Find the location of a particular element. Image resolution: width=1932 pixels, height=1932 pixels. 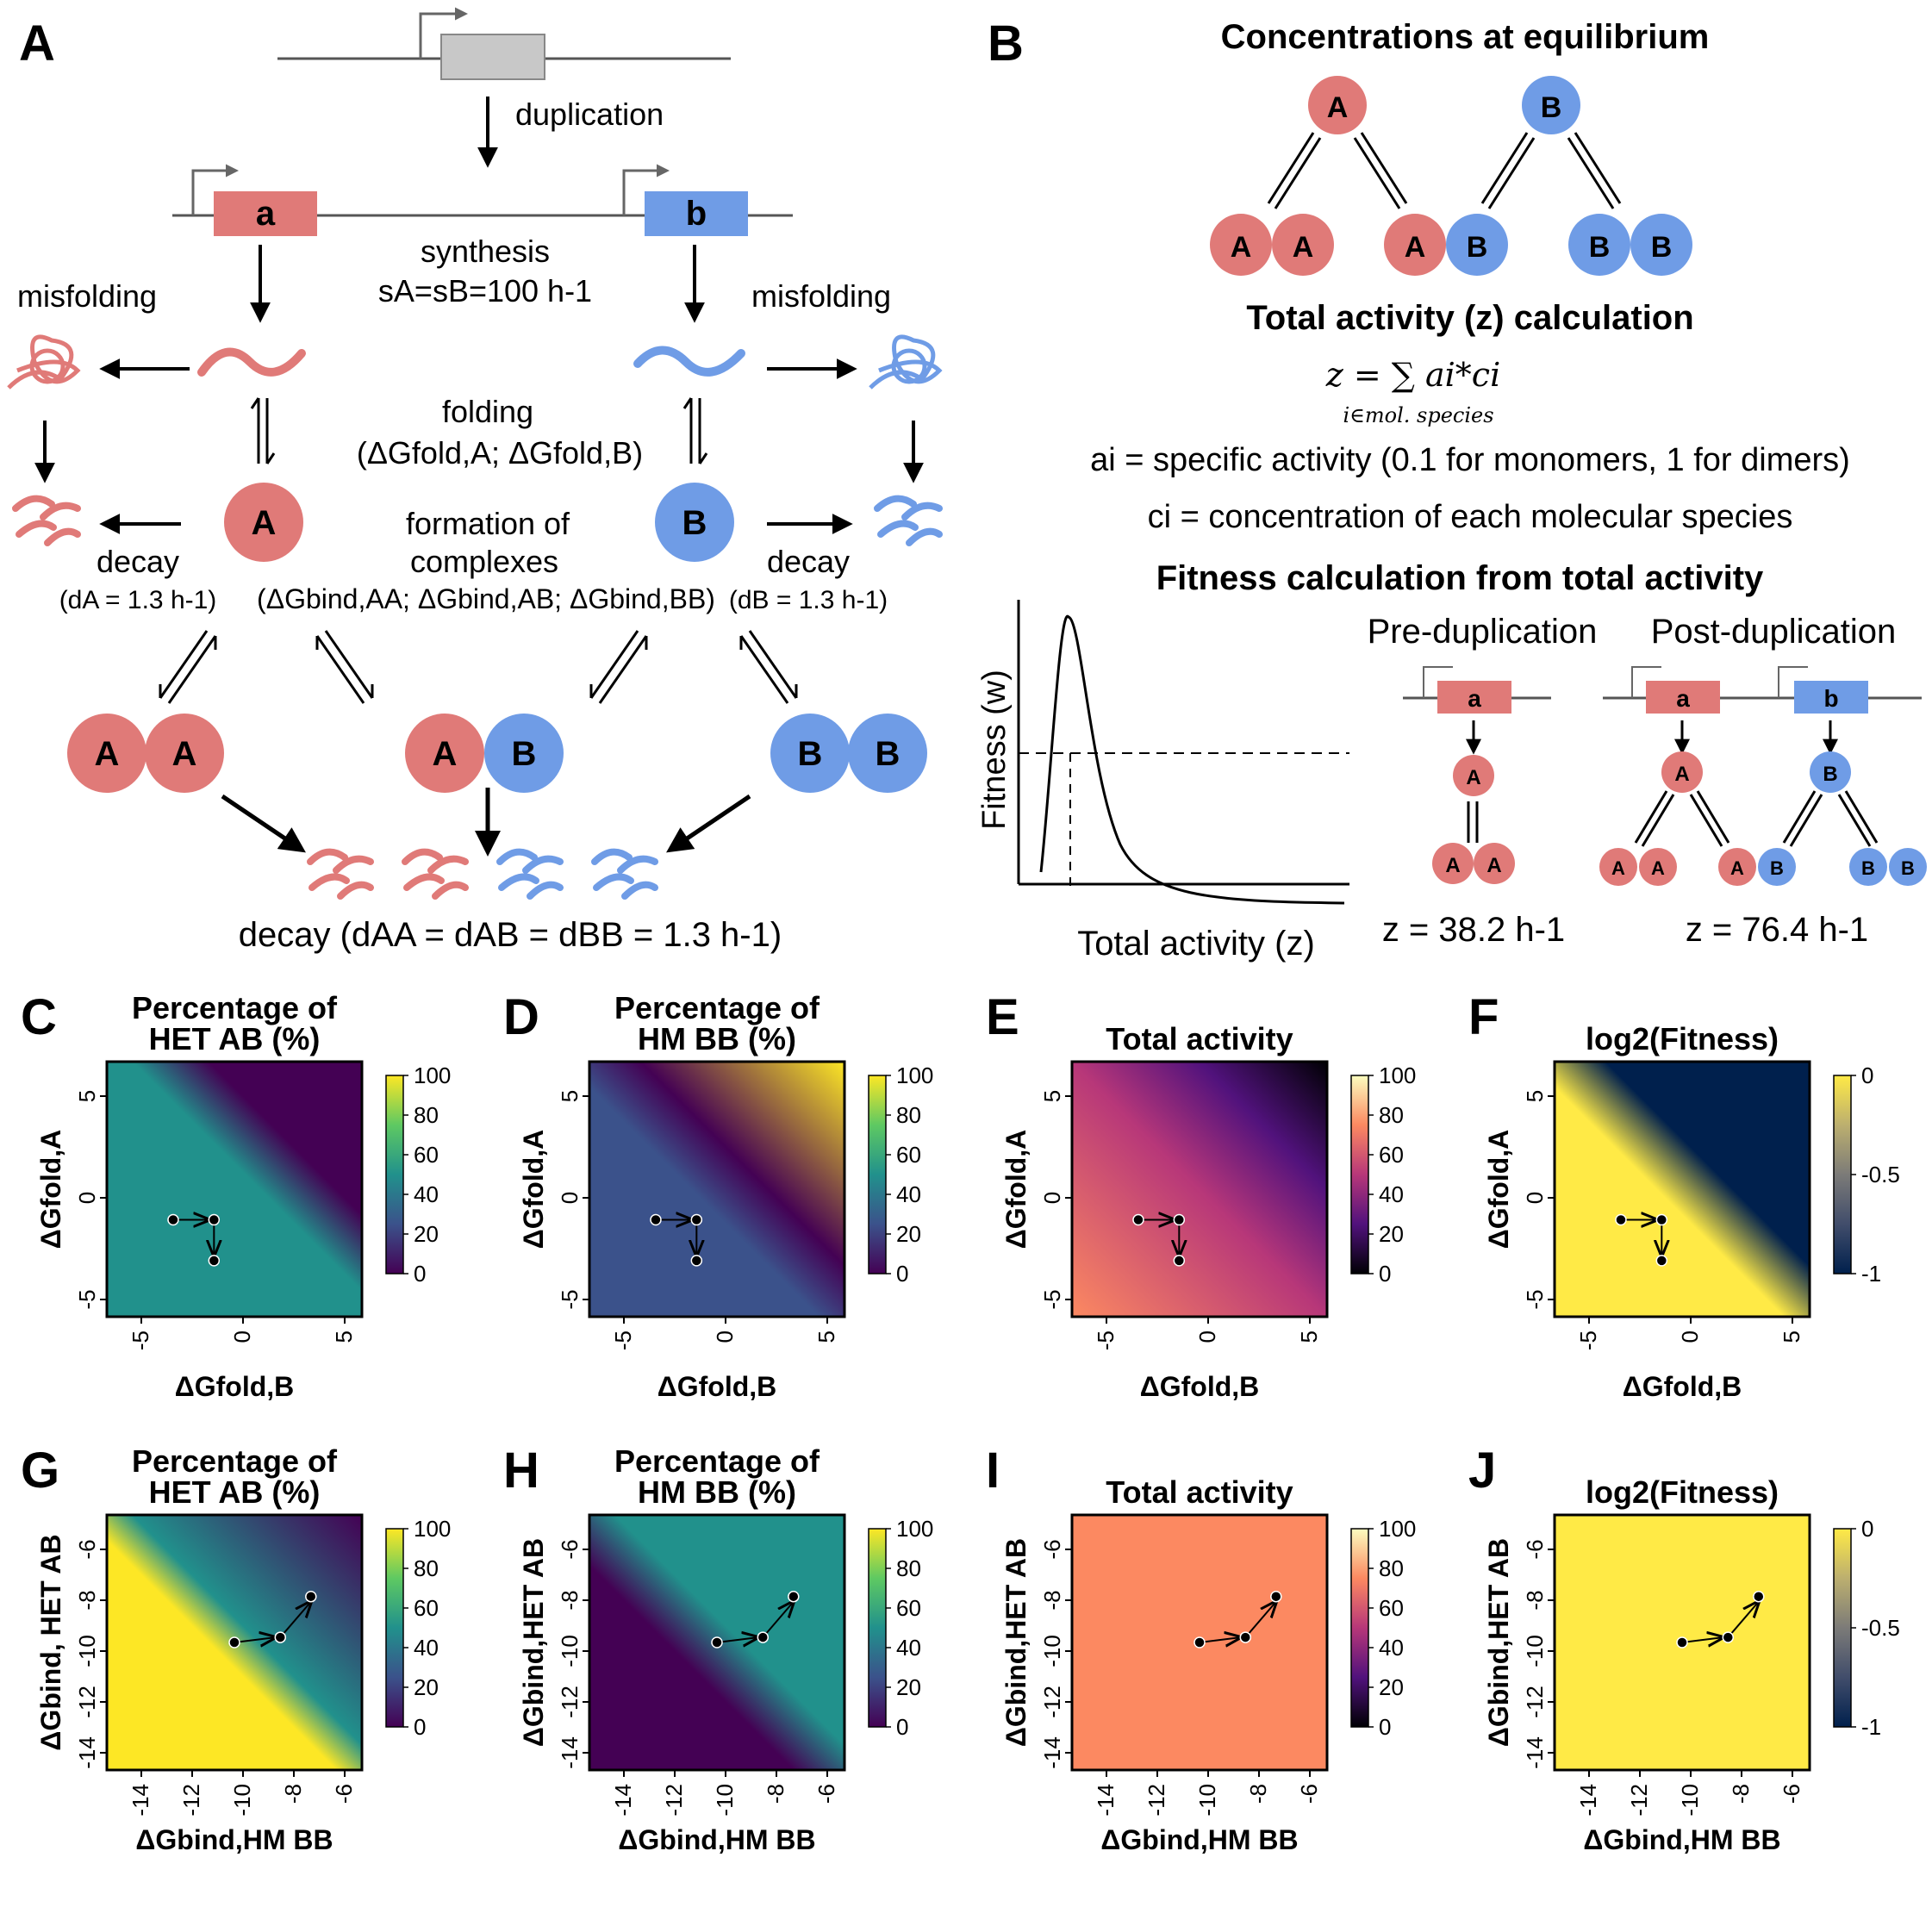

misfolding-left-label: misfolding is located at coordinates (87, 296).